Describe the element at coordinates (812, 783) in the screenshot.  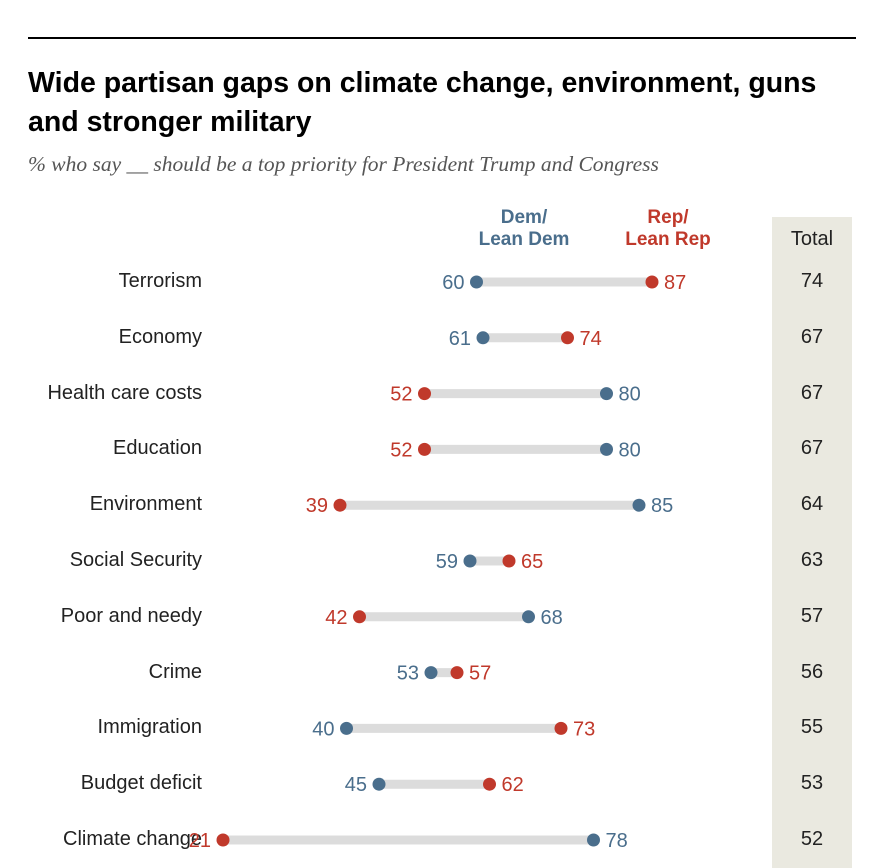
I see `total-value: 53` at that location.